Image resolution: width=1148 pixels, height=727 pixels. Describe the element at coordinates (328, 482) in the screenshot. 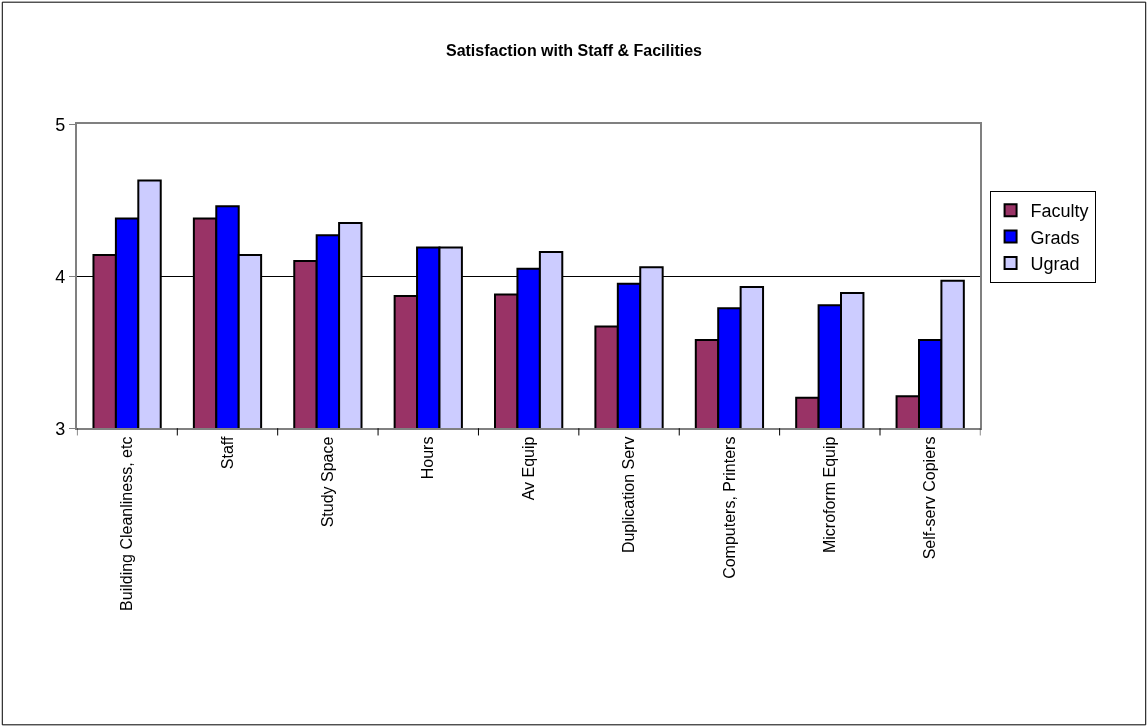

I see `x-tick-label: Study Space` at that location.